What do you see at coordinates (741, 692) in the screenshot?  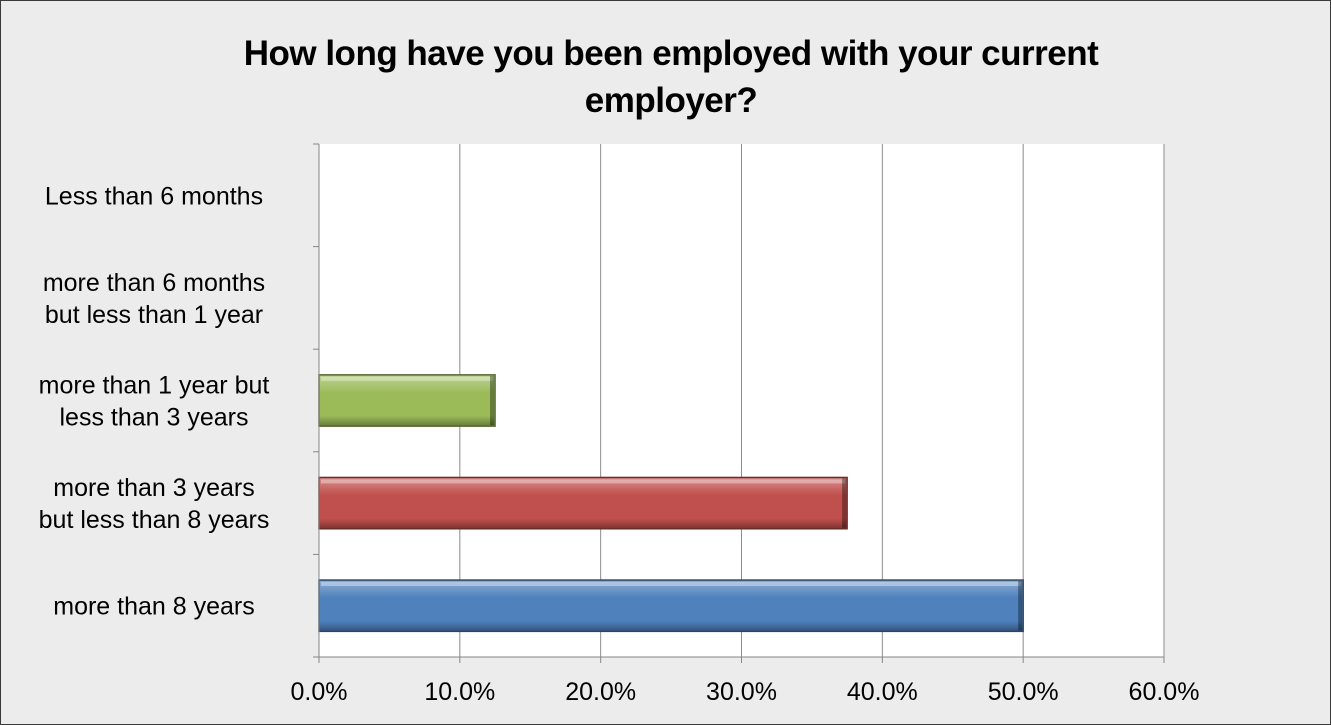 I see `x-tick-label: 30.0%` at bounding box center [741, 692].